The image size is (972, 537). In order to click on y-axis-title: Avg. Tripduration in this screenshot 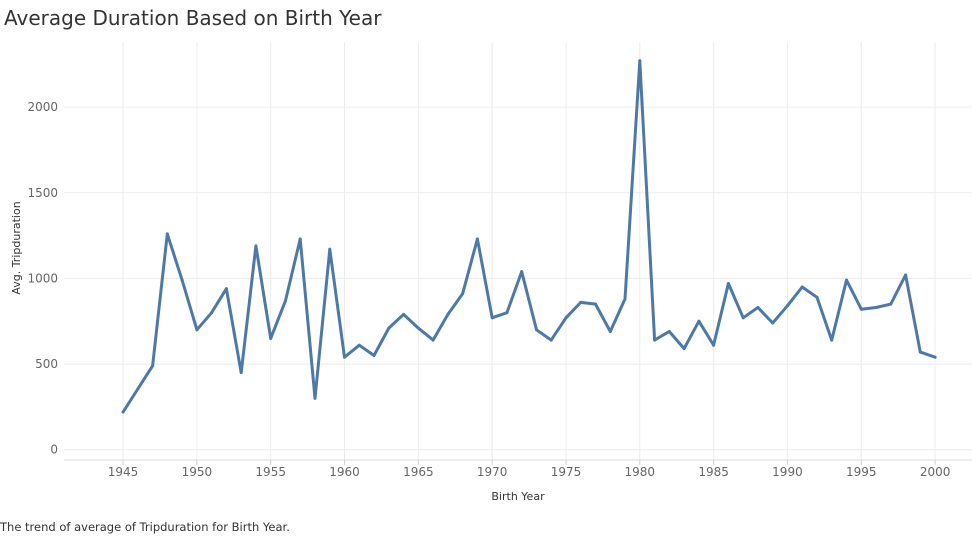, I will do `click(16, 247)`.